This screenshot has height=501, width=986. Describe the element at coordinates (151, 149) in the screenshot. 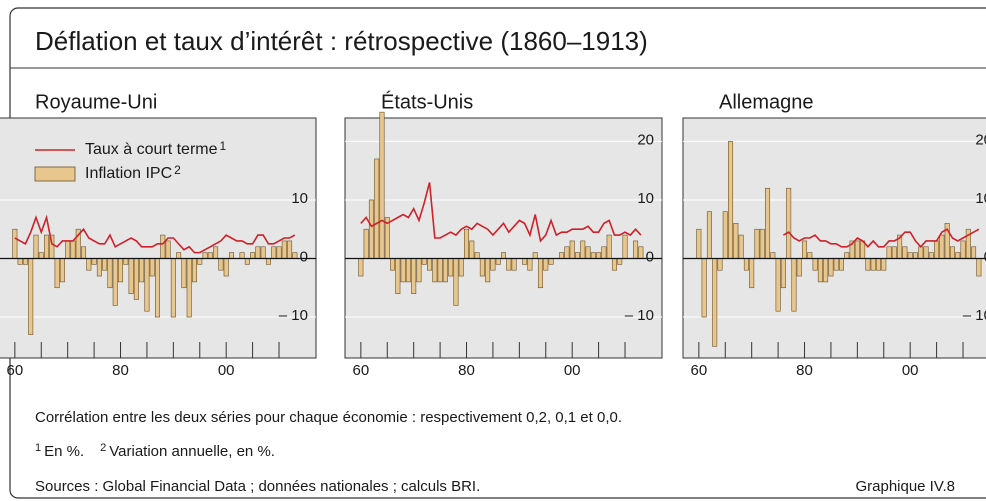

I see `legend-label: Taux à court terme` at that location.